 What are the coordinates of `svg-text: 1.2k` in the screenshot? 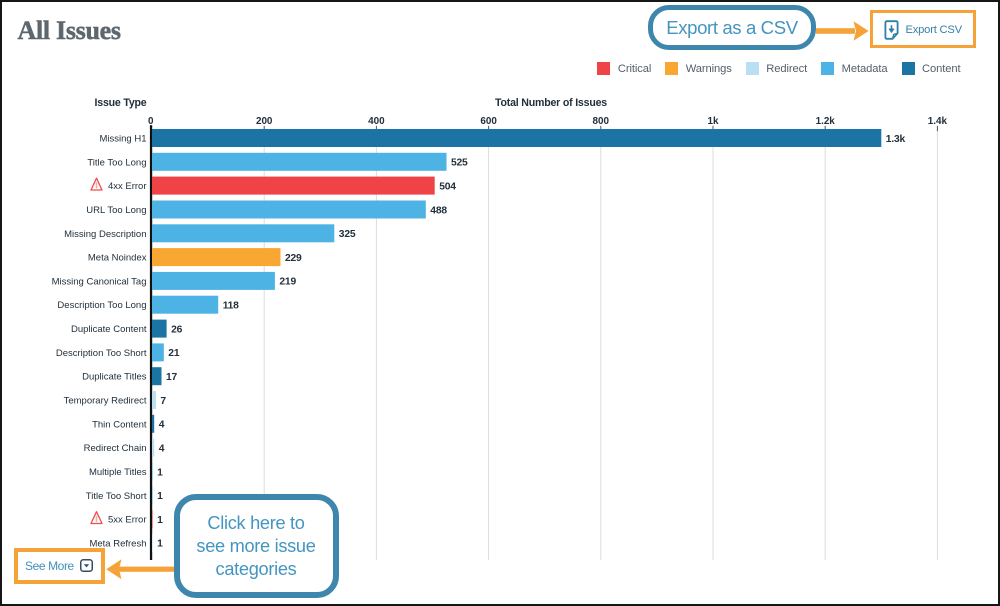 It's located at (826, 121).